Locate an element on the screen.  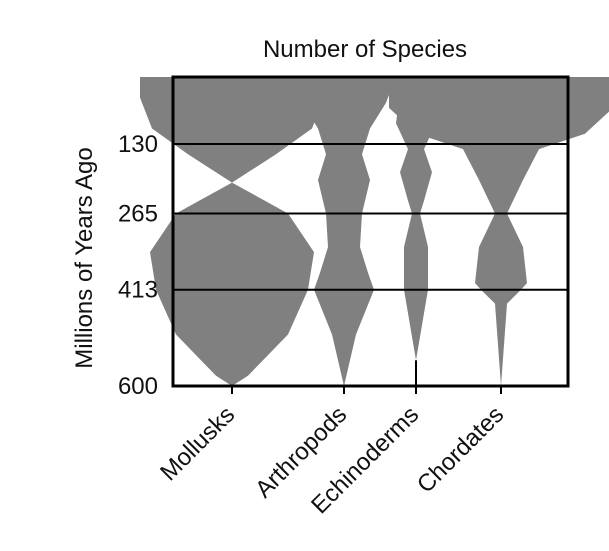
y-tick-label-265: 265 is located at coordinates (138, 213).